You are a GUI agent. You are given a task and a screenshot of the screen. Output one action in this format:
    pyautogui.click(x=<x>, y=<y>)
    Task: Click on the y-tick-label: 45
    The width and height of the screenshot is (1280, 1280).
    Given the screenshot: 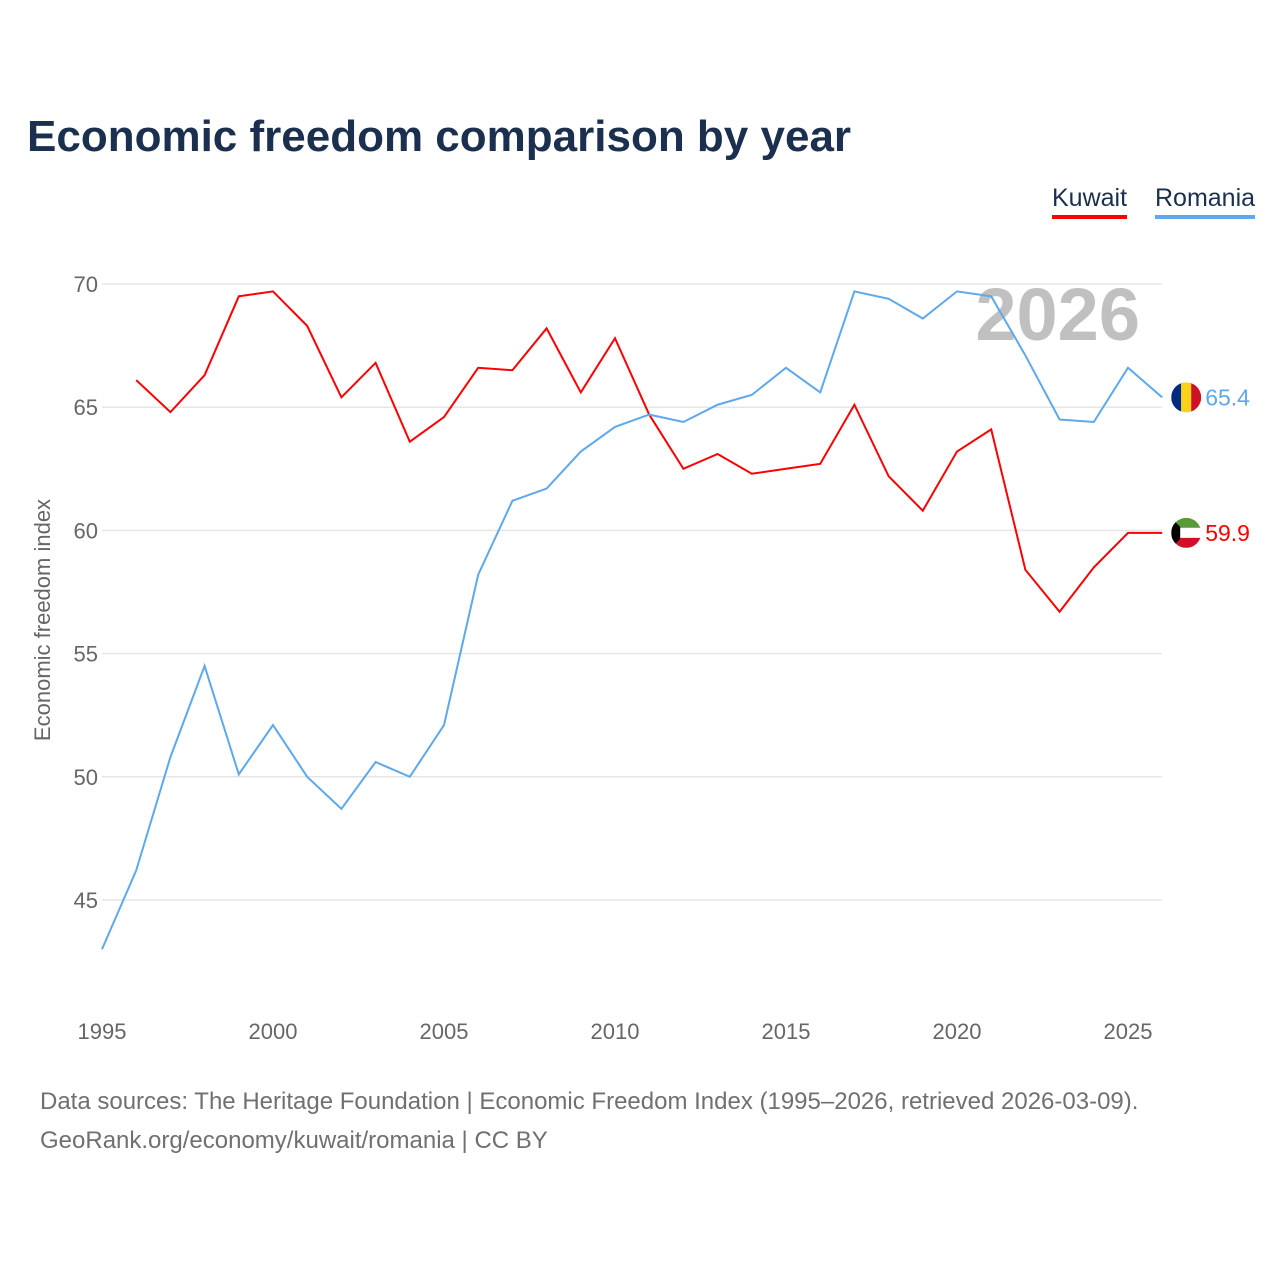 What is the action you would take?
    pyautogui.click(x=86, y=900)
    